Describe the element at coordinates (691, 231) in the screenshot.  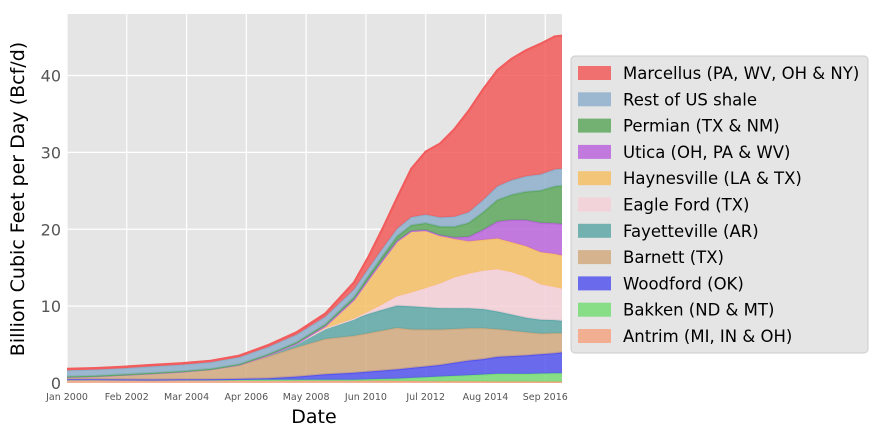
I see `legend-label: Fayetteville (AR)` at that location.